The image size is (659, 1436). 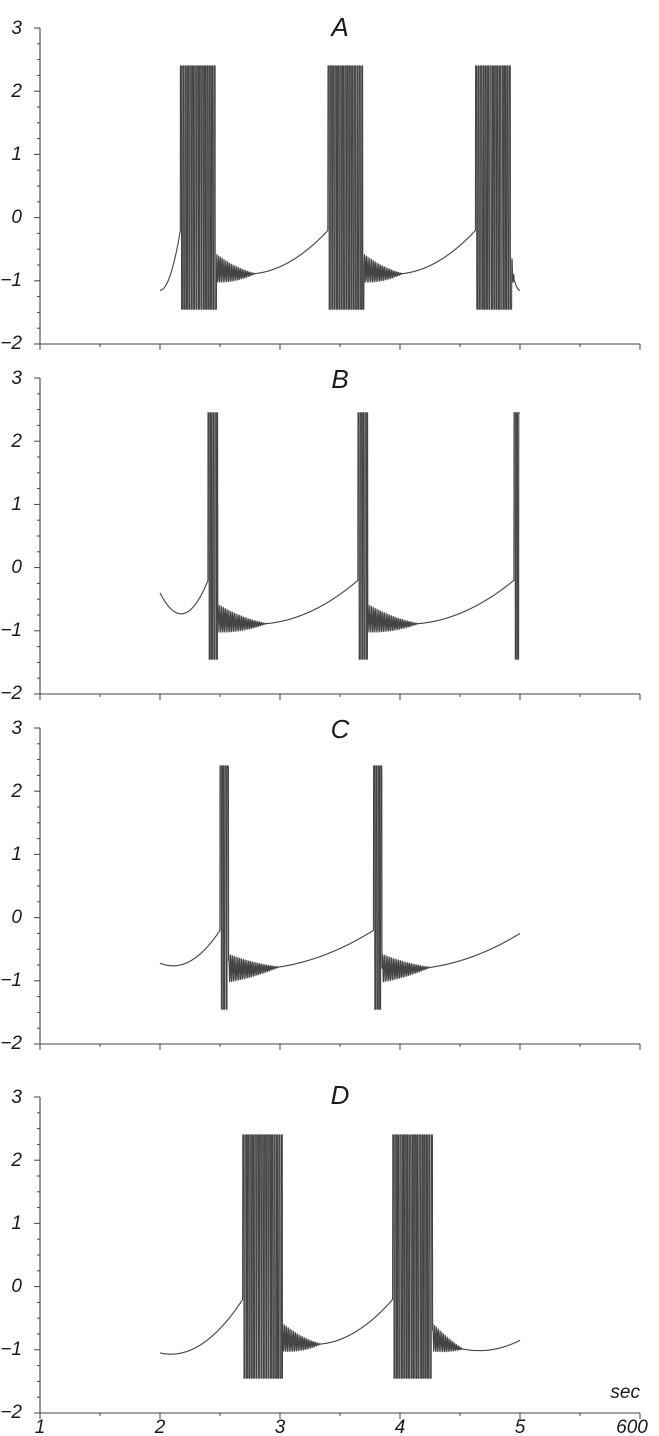 What do you see at coordinates (625, 1392) in the screenshot?
I see `x-axis-unit-label: sec` at bounding box center [625, 1392].